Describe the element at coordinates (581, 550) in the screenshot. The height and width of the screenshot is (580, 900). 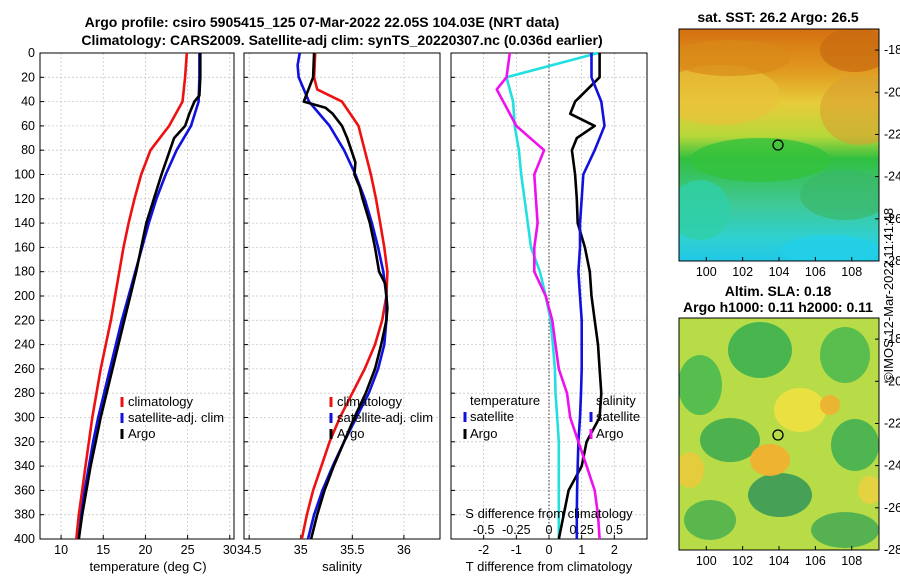
I see `x-tick-label: 1` at that location.